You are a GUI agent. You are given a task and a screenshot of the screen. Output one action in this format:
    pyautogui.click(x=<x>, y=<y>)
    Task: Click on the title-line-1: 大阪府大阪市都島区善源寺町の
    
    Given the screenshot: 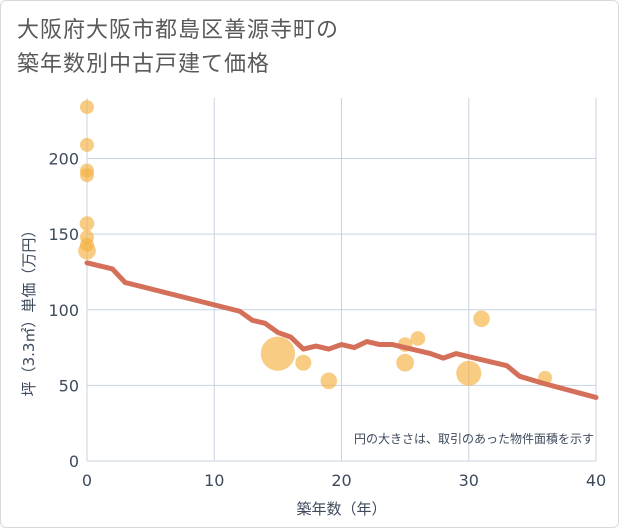 What is the action you would take?
    pyautogui.click(x=178, y=30)
    